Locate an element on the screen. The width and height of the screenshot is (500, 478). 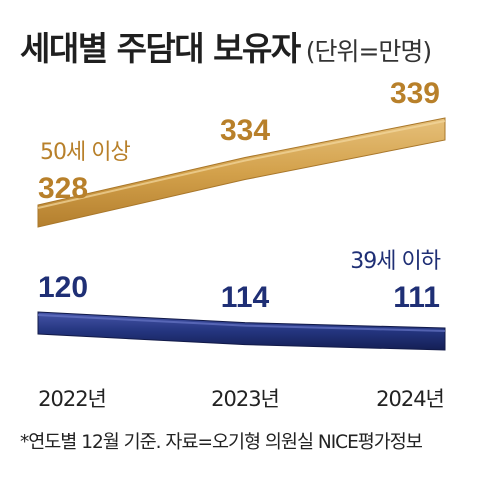
x-tick-label-2024년: 2024년 is located at coordinates (410, 399).